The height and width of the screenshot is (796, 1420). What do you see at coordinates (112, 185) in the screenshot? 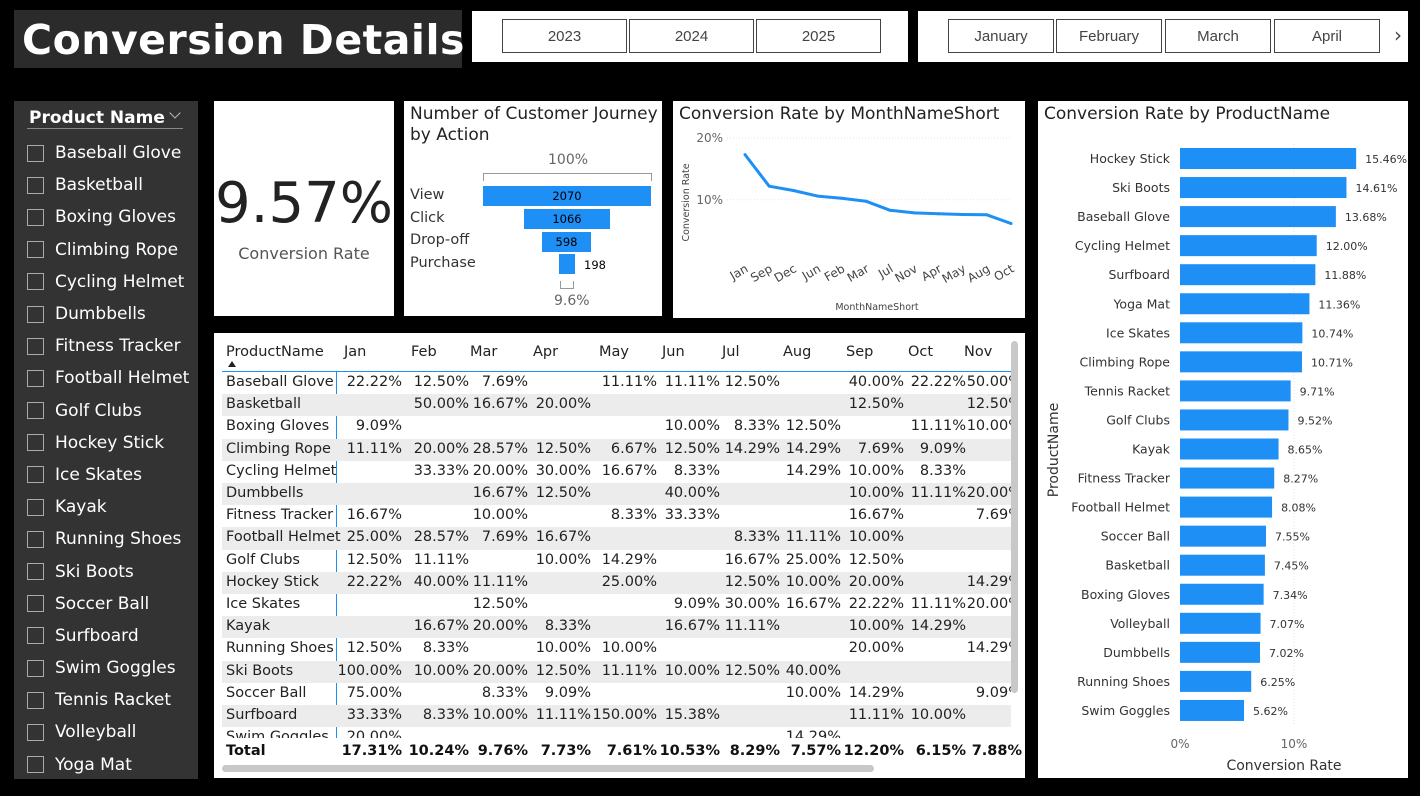
I see `slicer-item: Basketball` at bounding box center [112, 185].